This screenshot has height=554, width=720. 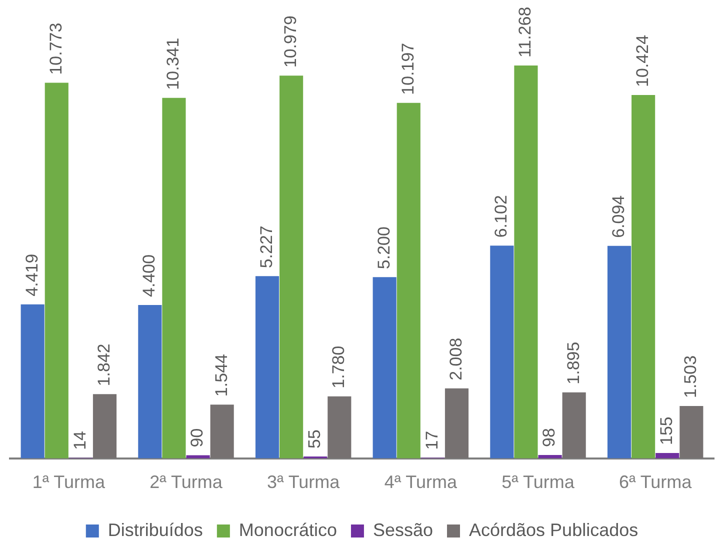 What do you see at coordinates (553, 530) in the screenshot?
I see `legend-label: Acórdãos Publicados` at bounding box center [553, 530].